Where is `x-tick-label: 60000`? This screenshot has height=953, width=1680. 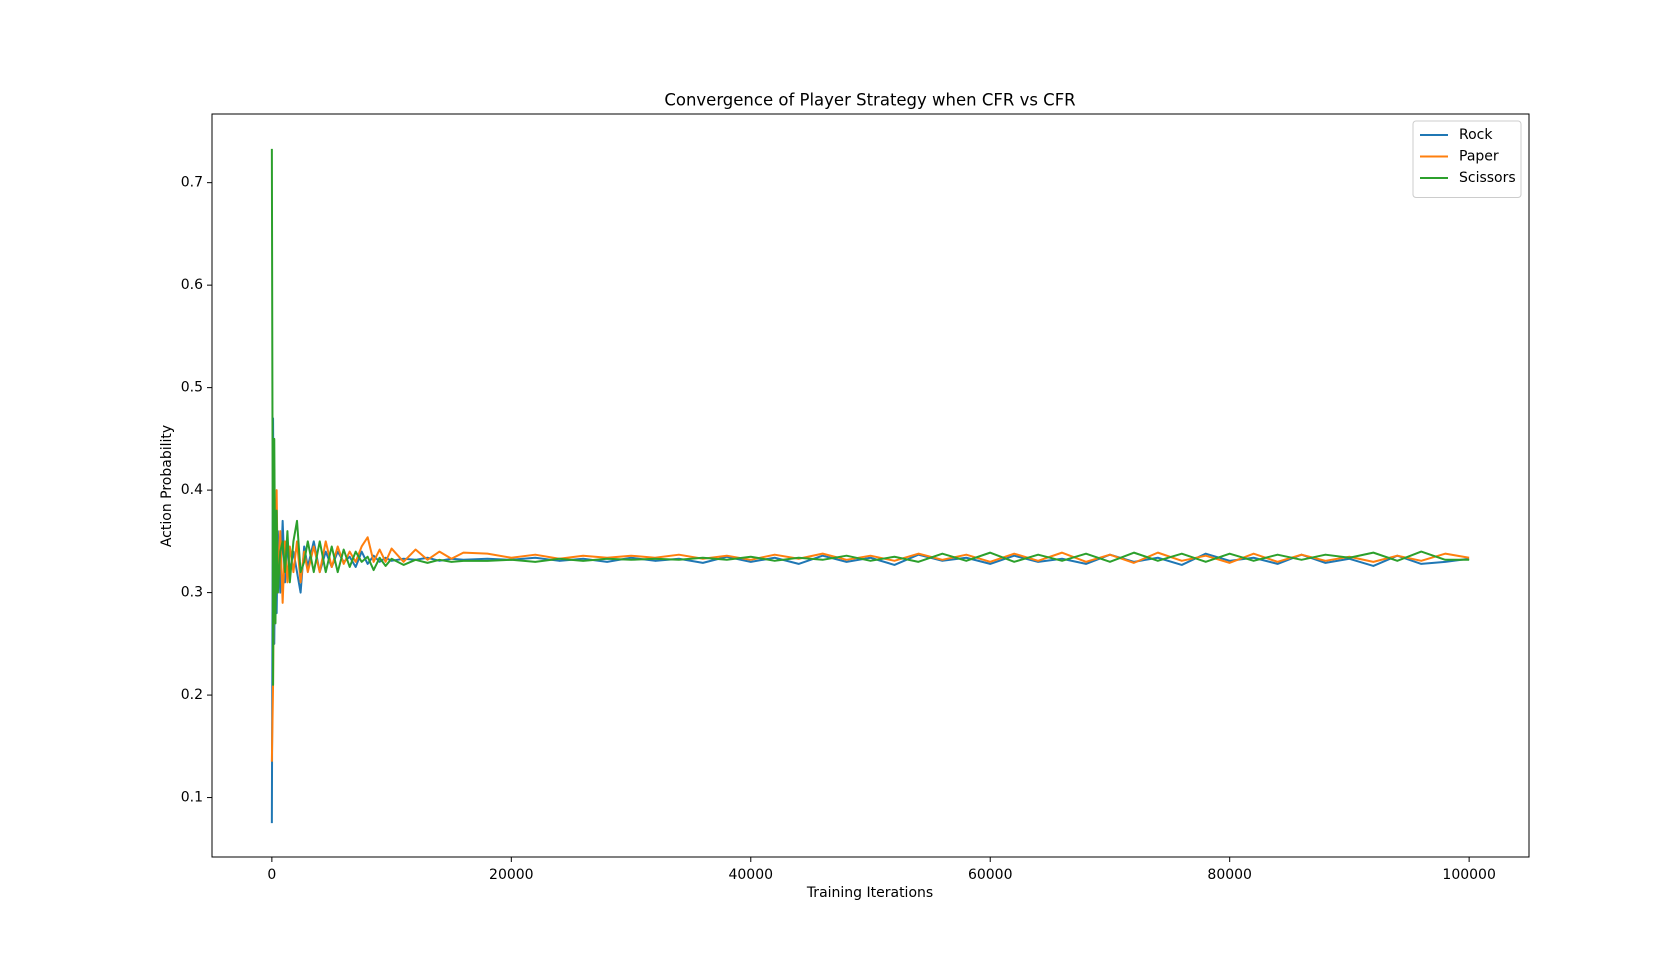 x-tick-label: 60000 is located at coordinates (990, 875).